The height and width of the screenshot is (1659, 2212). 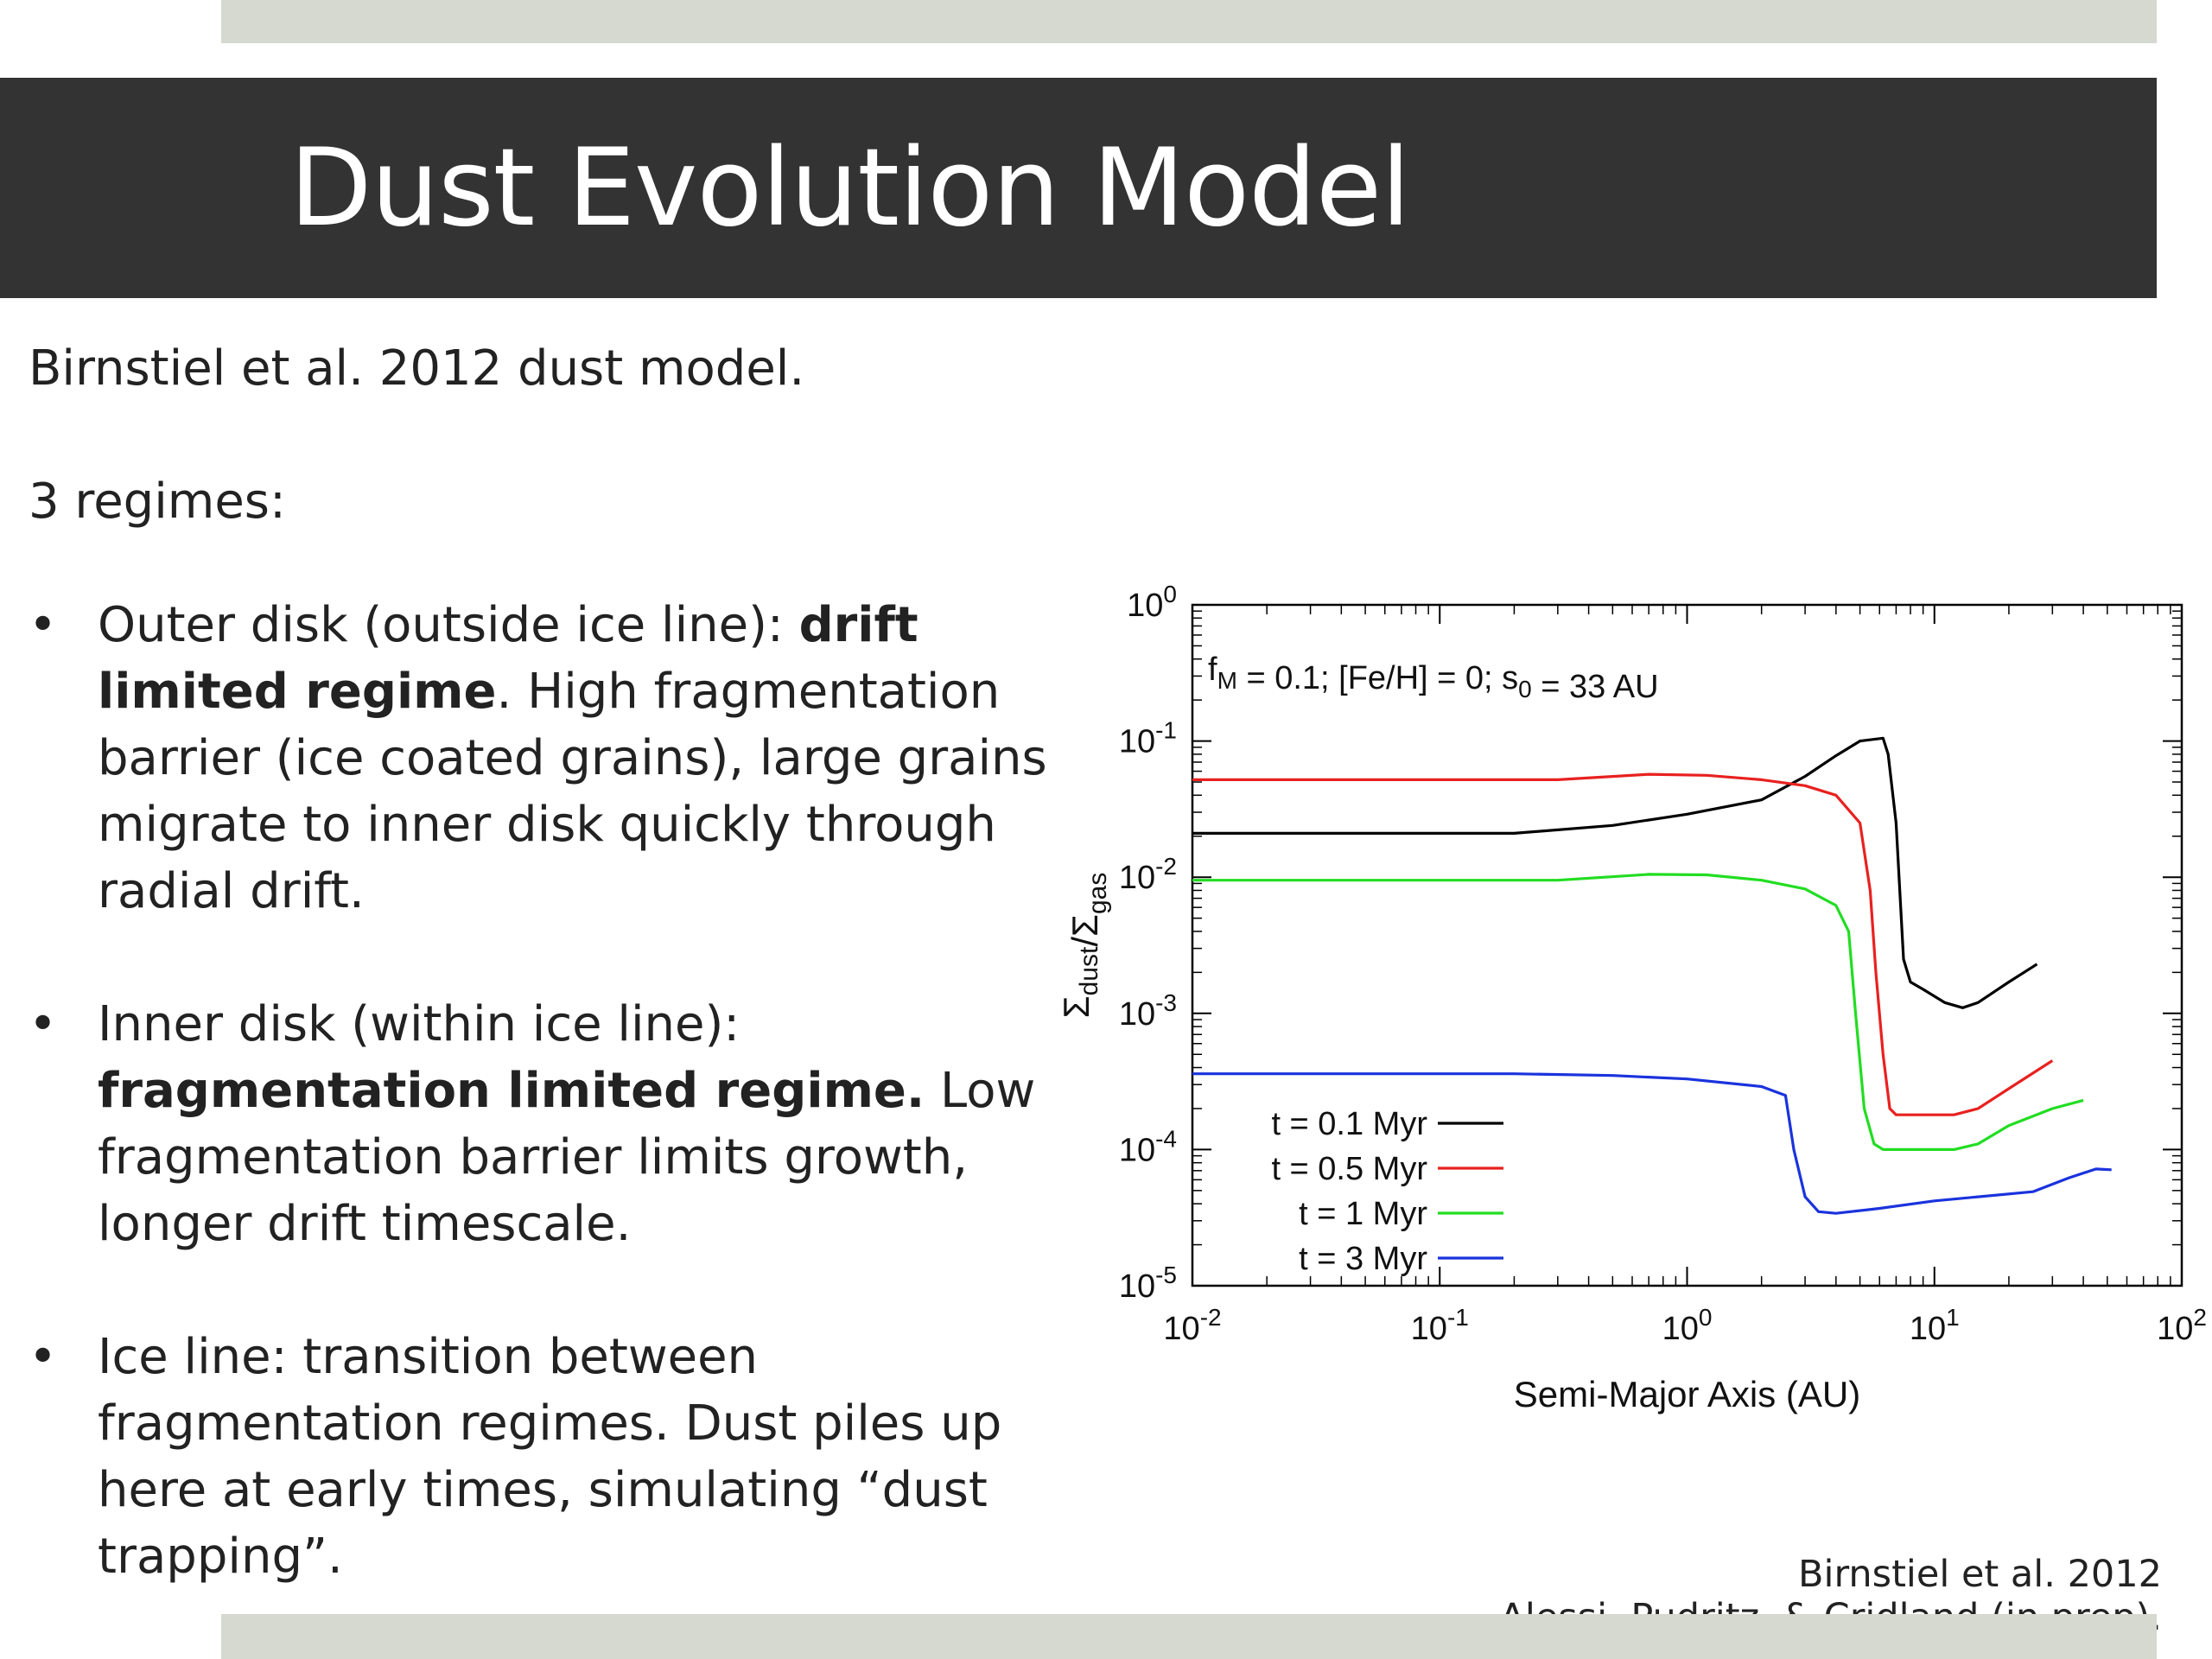 What do you see at coordinates (511, 1091) in the screenshot?
I see `bullet-text-bold: fragmentation limited regime.` at bounding box center [511, 1091].